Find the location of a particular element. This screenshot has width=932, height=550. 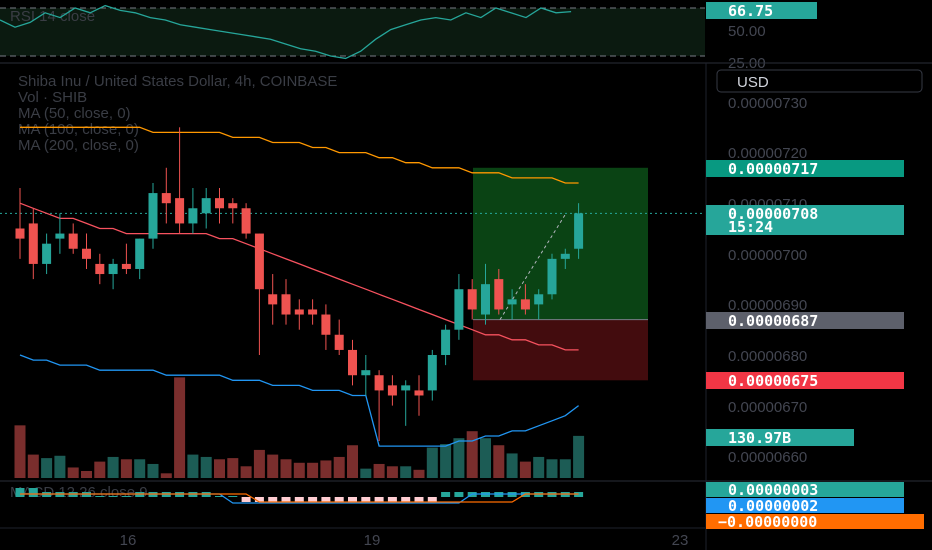

macd-line-value: 0.00000002 is located at coordinates (773, 506).